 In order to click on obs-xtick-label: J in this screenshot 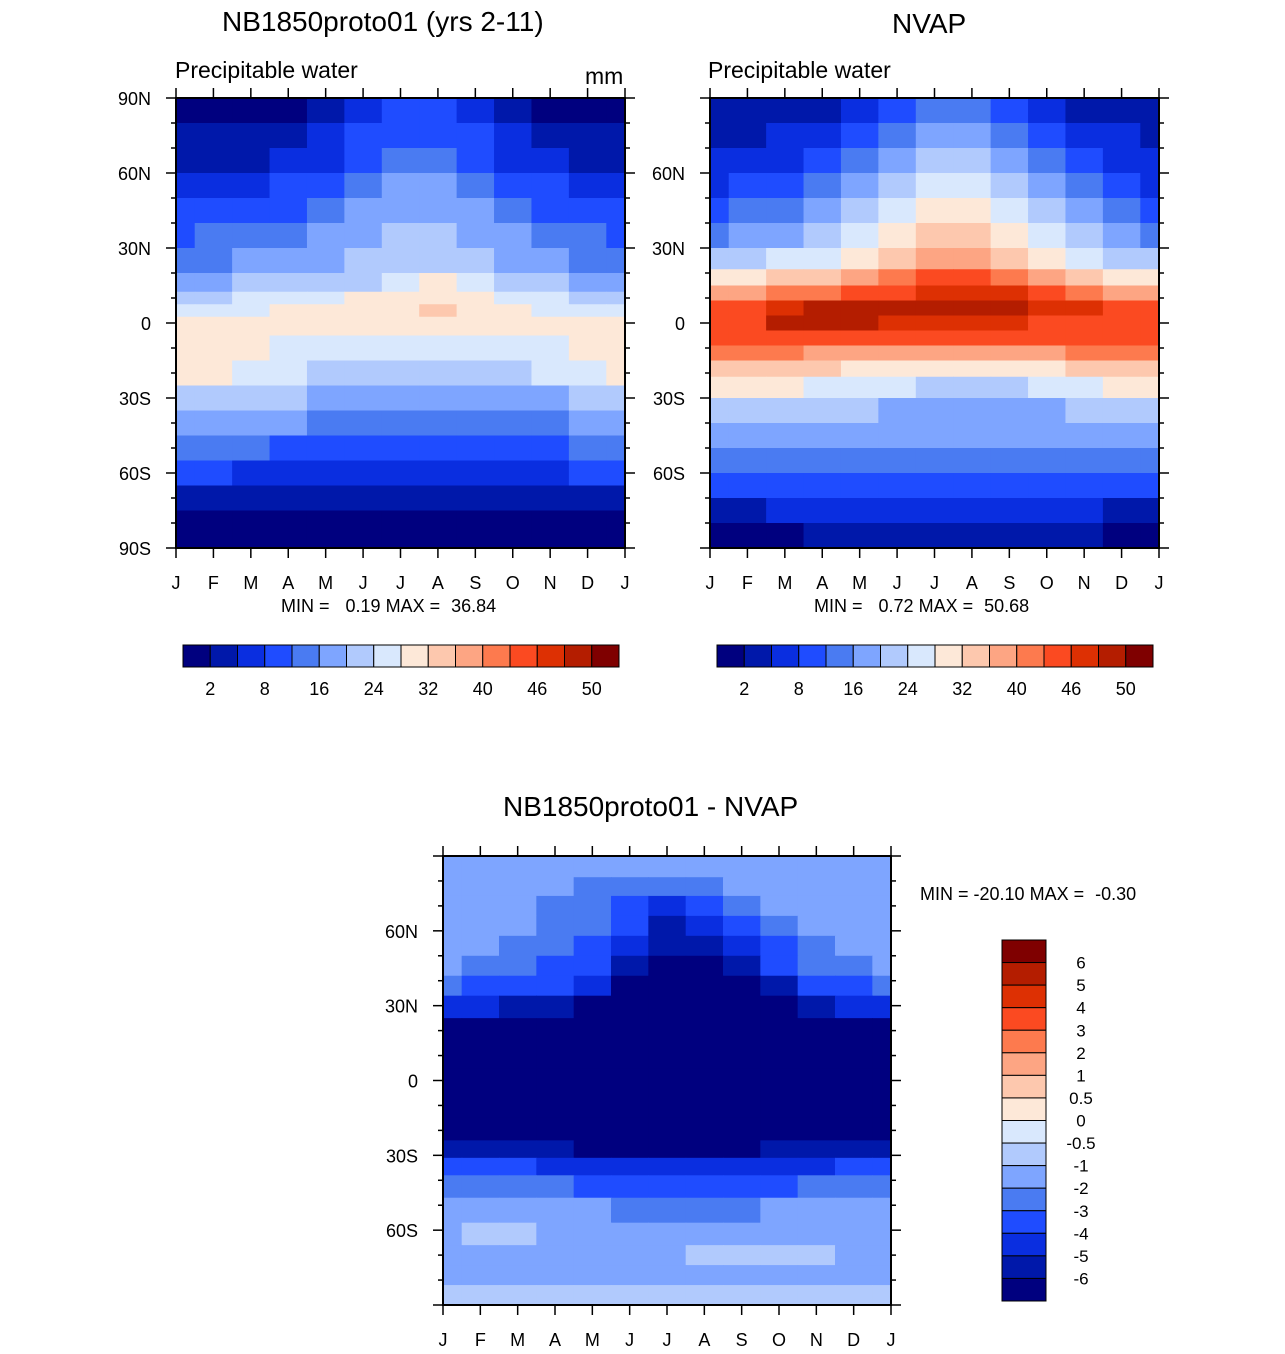, I will do `click(710, 583)`.